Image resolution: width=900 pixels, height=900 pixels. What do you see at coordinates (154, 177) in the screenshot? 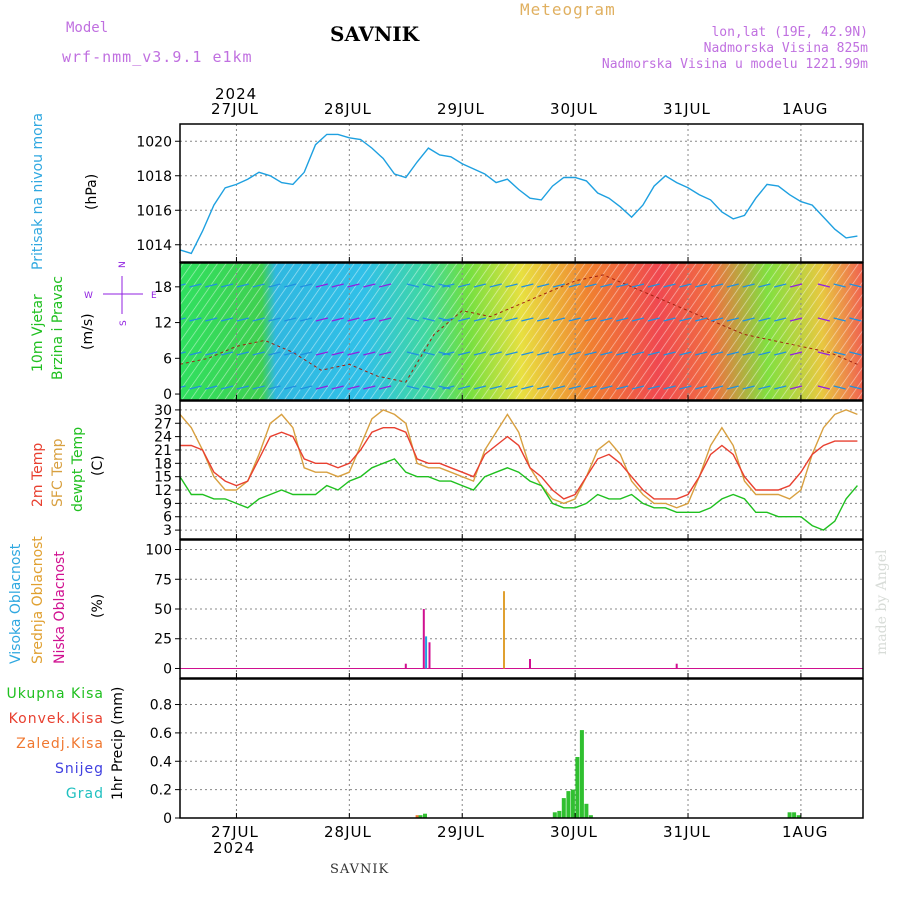
I see `y-tick-label: 1018` at bounding box center [154, 177].